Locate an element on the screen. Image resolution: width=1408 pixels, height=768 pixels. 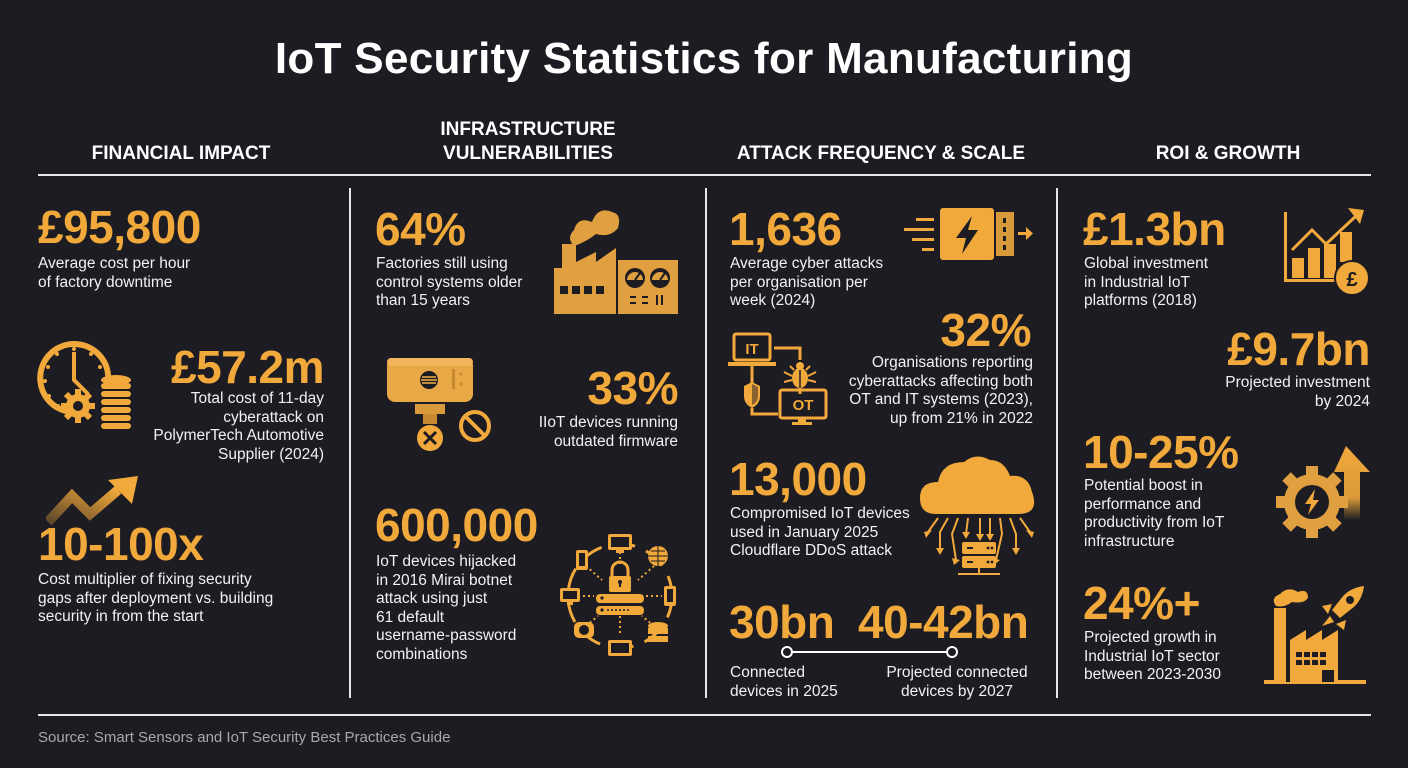
stat-description: Connected devices in 2025 is located at coordinates (784, 682).